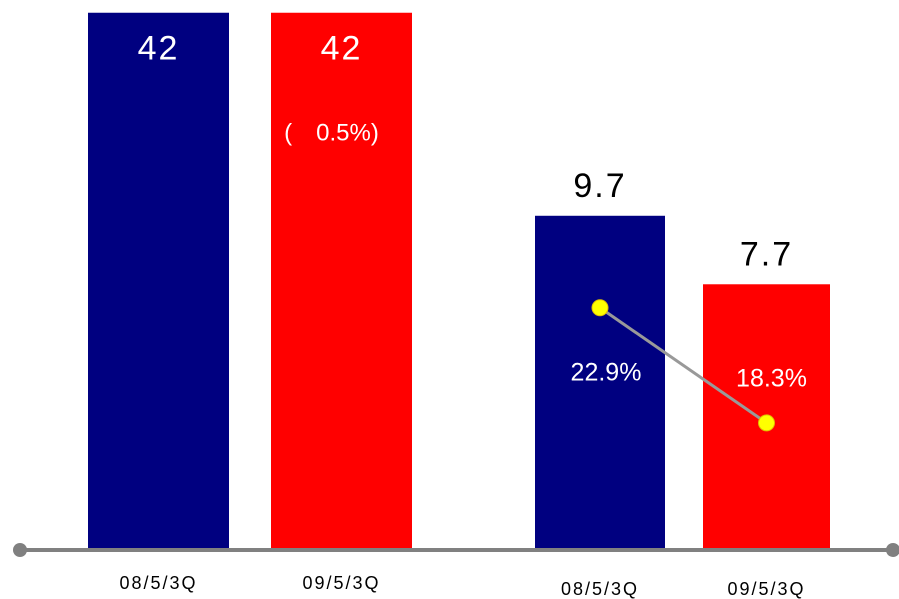 The width and height of the screenshot is (899, 599). Describe the element at coordinates (606, 373) in the screenshot. I see `line-value-label: 22.9%` at that location.